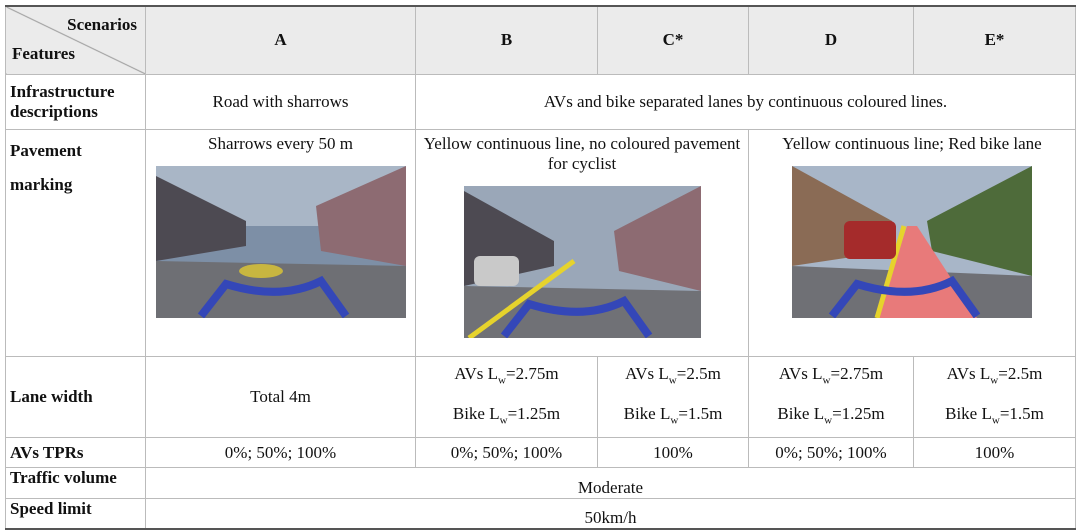  I want to click on column-header: D, so click(831, 40).